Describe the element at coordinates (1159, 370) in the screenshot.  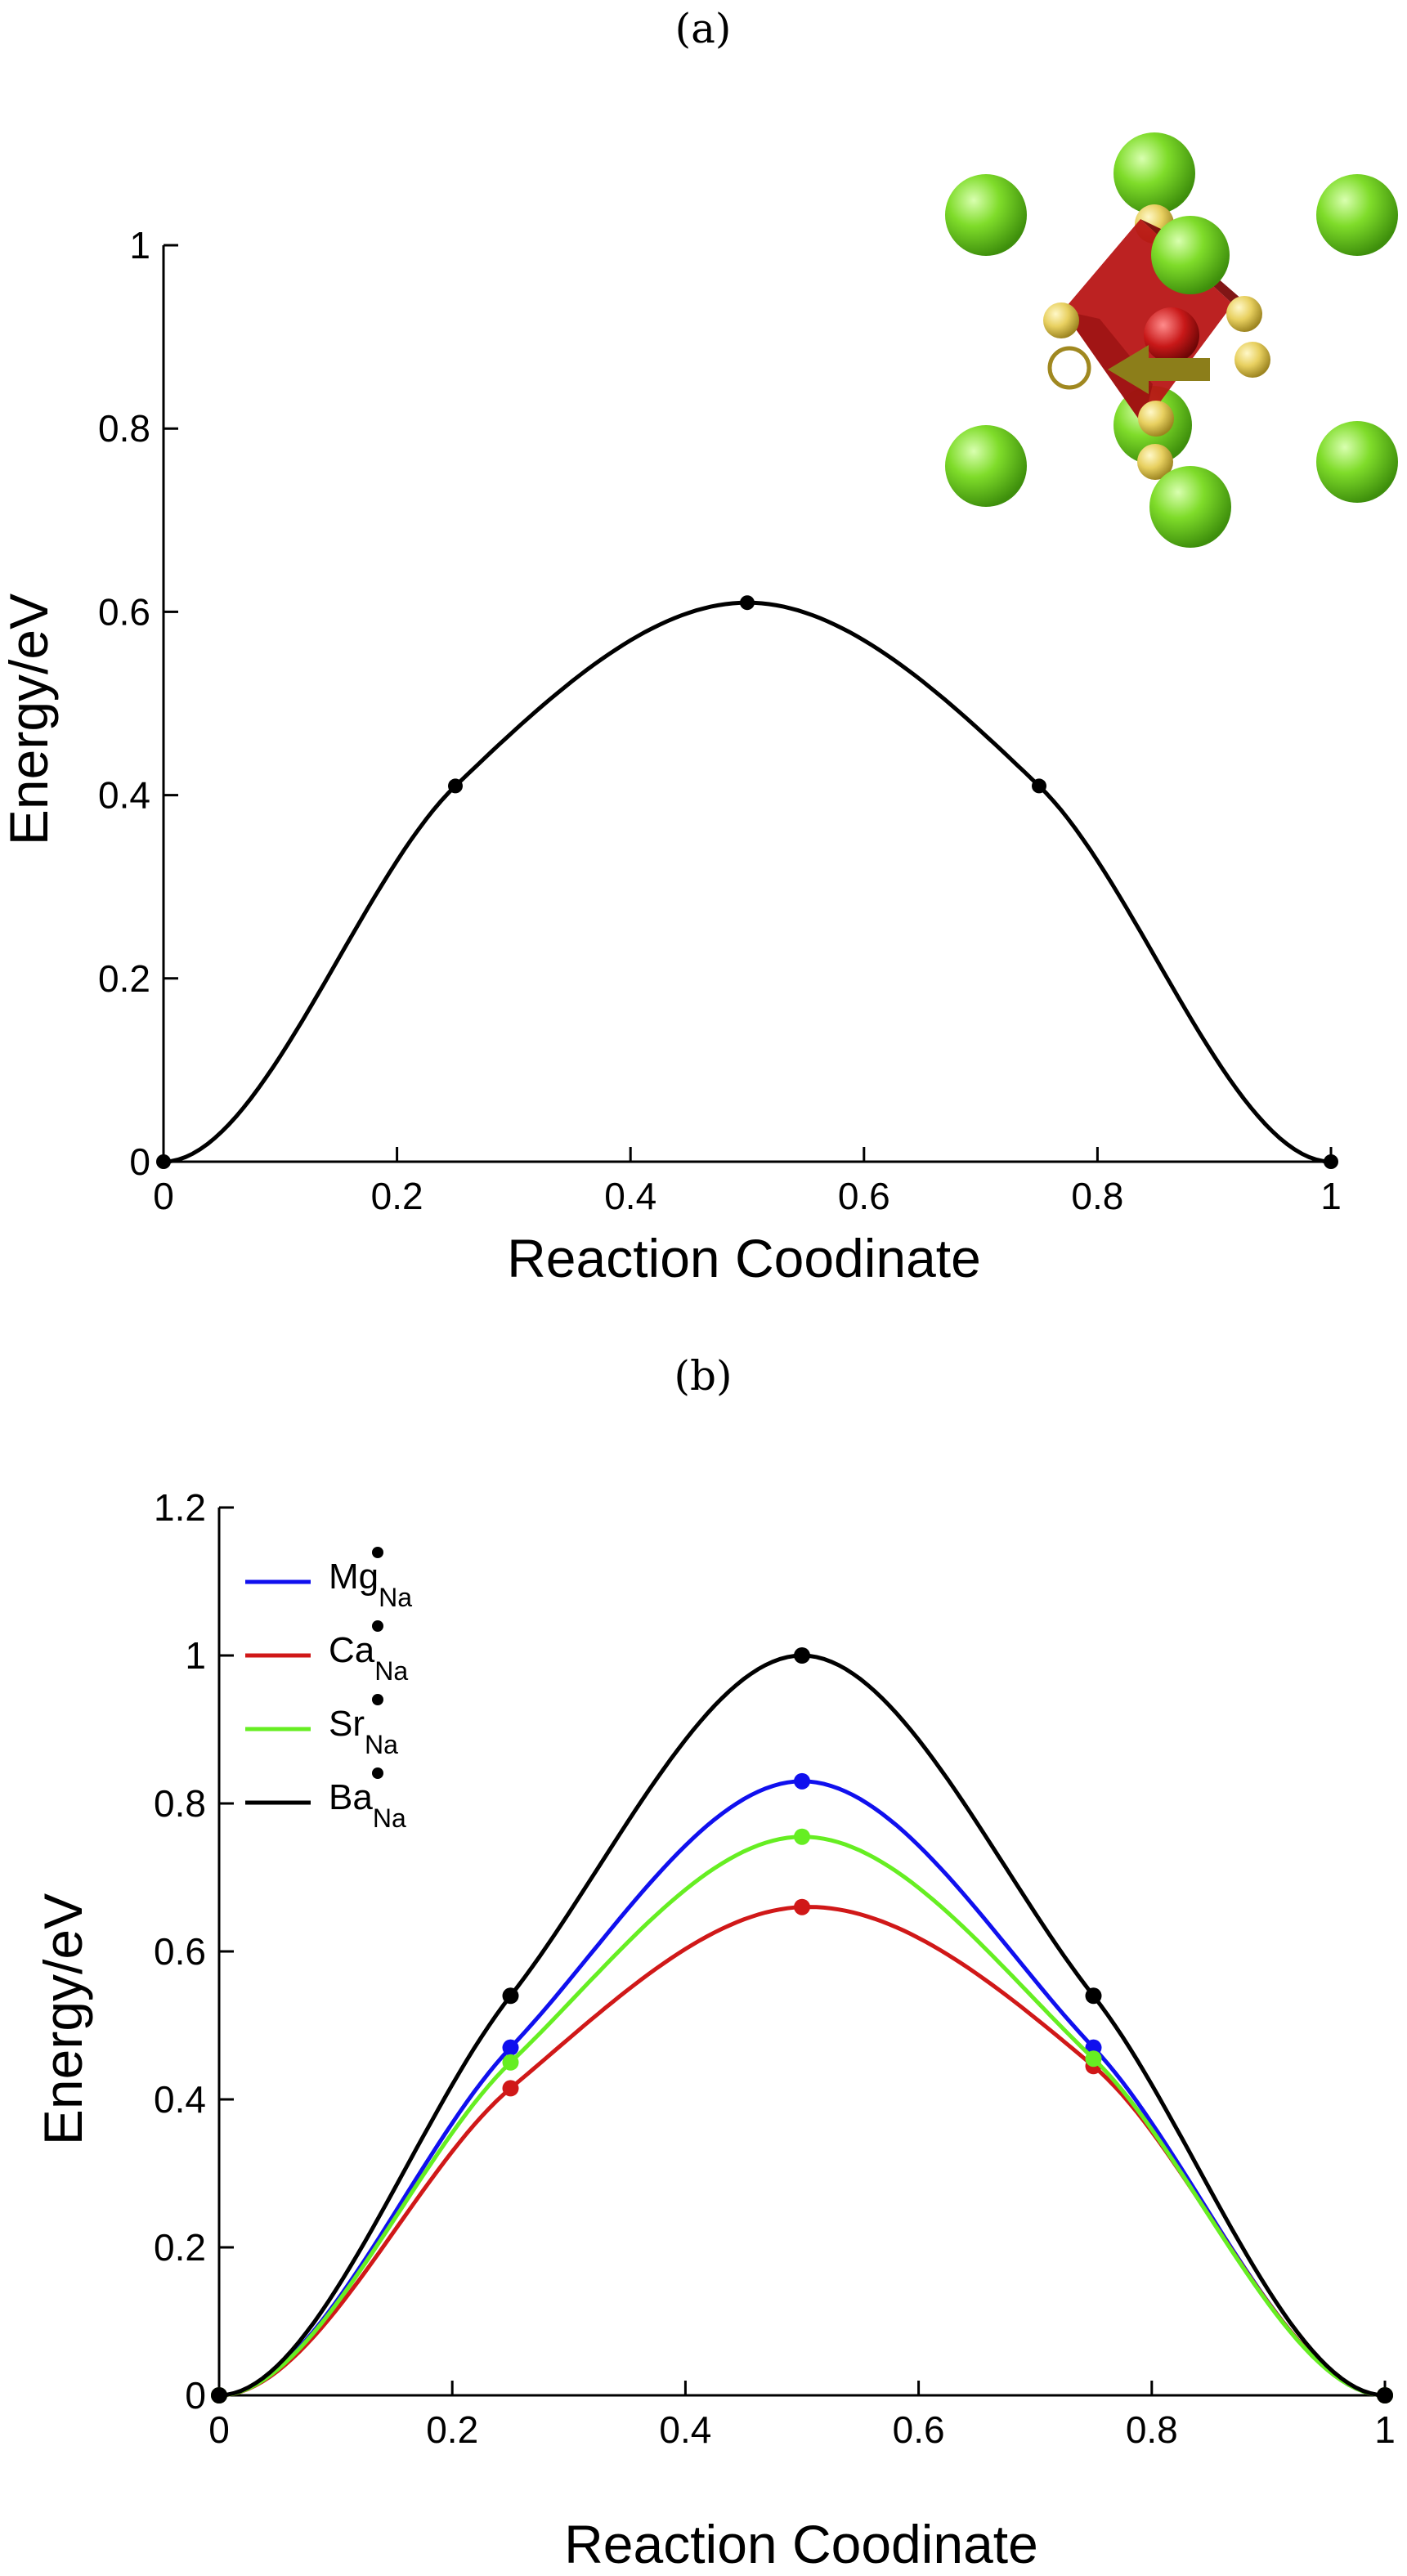
I see `arrow-left-icon` at that location.